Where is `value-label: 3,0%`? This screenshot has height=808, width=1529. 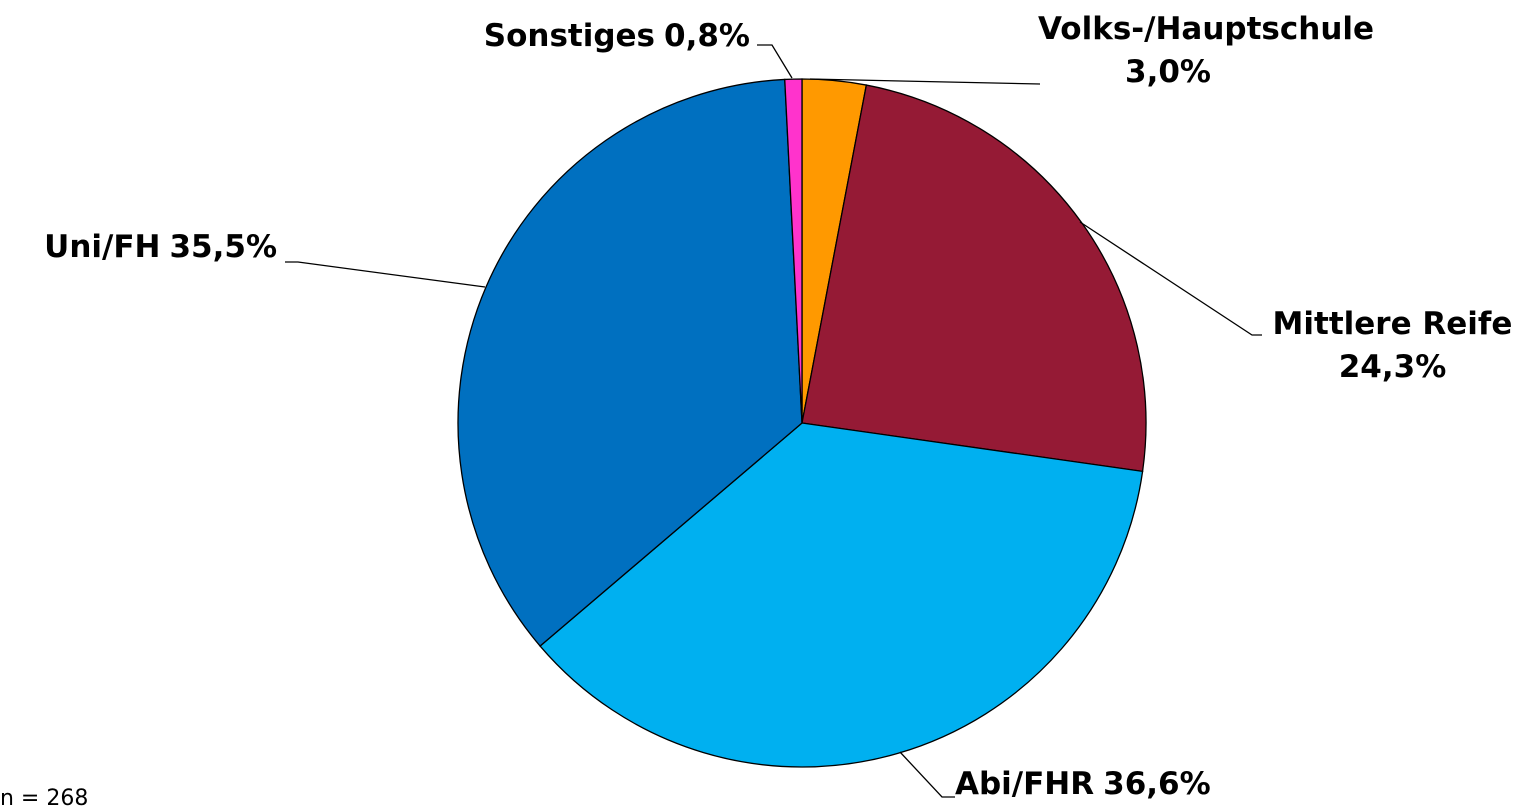
value-label: 3,0% is located at coordinates (1168, 72).